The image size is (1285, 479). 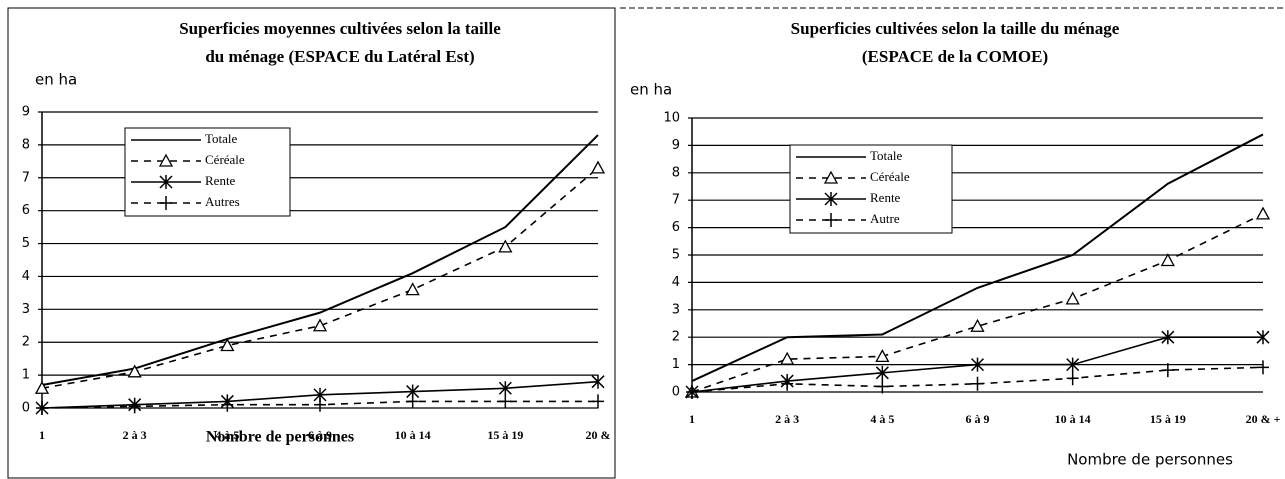 What do you see at coordinates (885, 218) in the screenshot?
I see `legend-label: Autre` at bounding box center [885, 218].